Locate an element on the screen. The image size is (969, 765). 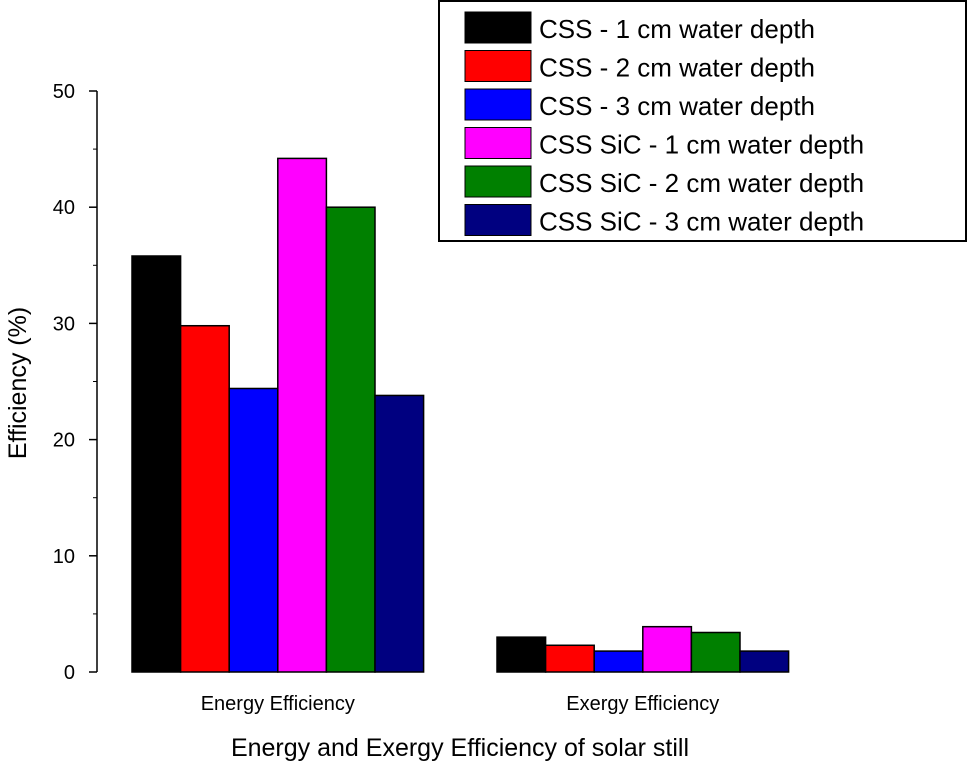
legend-label: CSS - 3 cm water depth is located at coordinates (677, 106).